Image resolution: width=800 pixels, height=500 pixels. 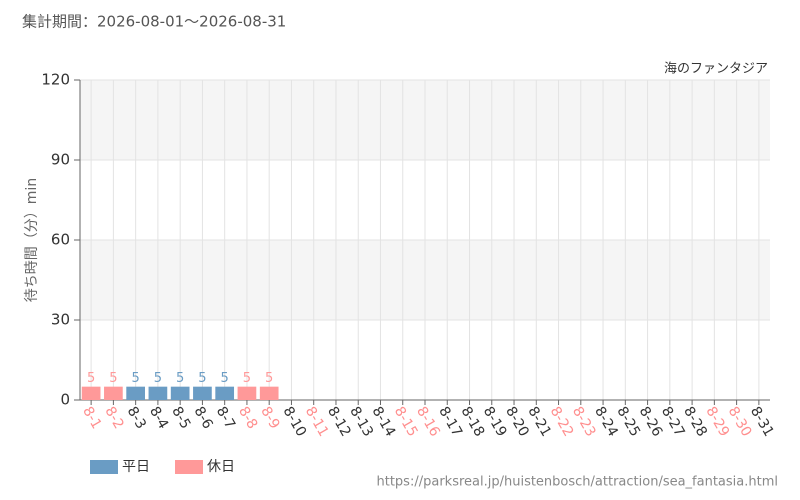 What do you see at coordinates (269, 418) in the screenshot?
I see `x-tick-label: 8-9` at bounding box center [269, 418].